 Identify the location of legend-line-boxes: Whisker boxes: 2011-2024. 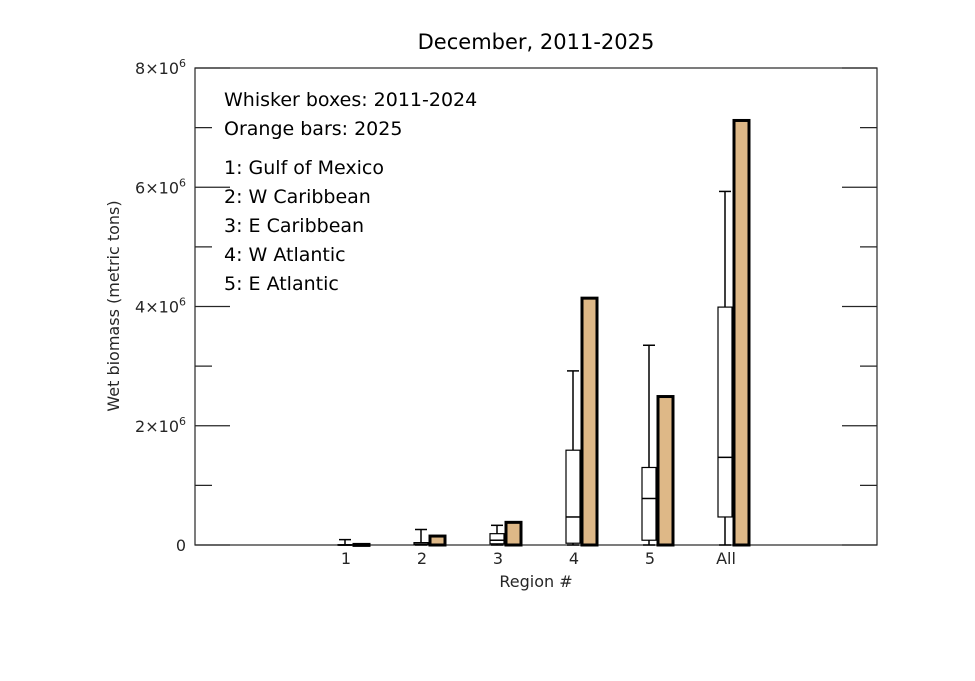
(350, 100).